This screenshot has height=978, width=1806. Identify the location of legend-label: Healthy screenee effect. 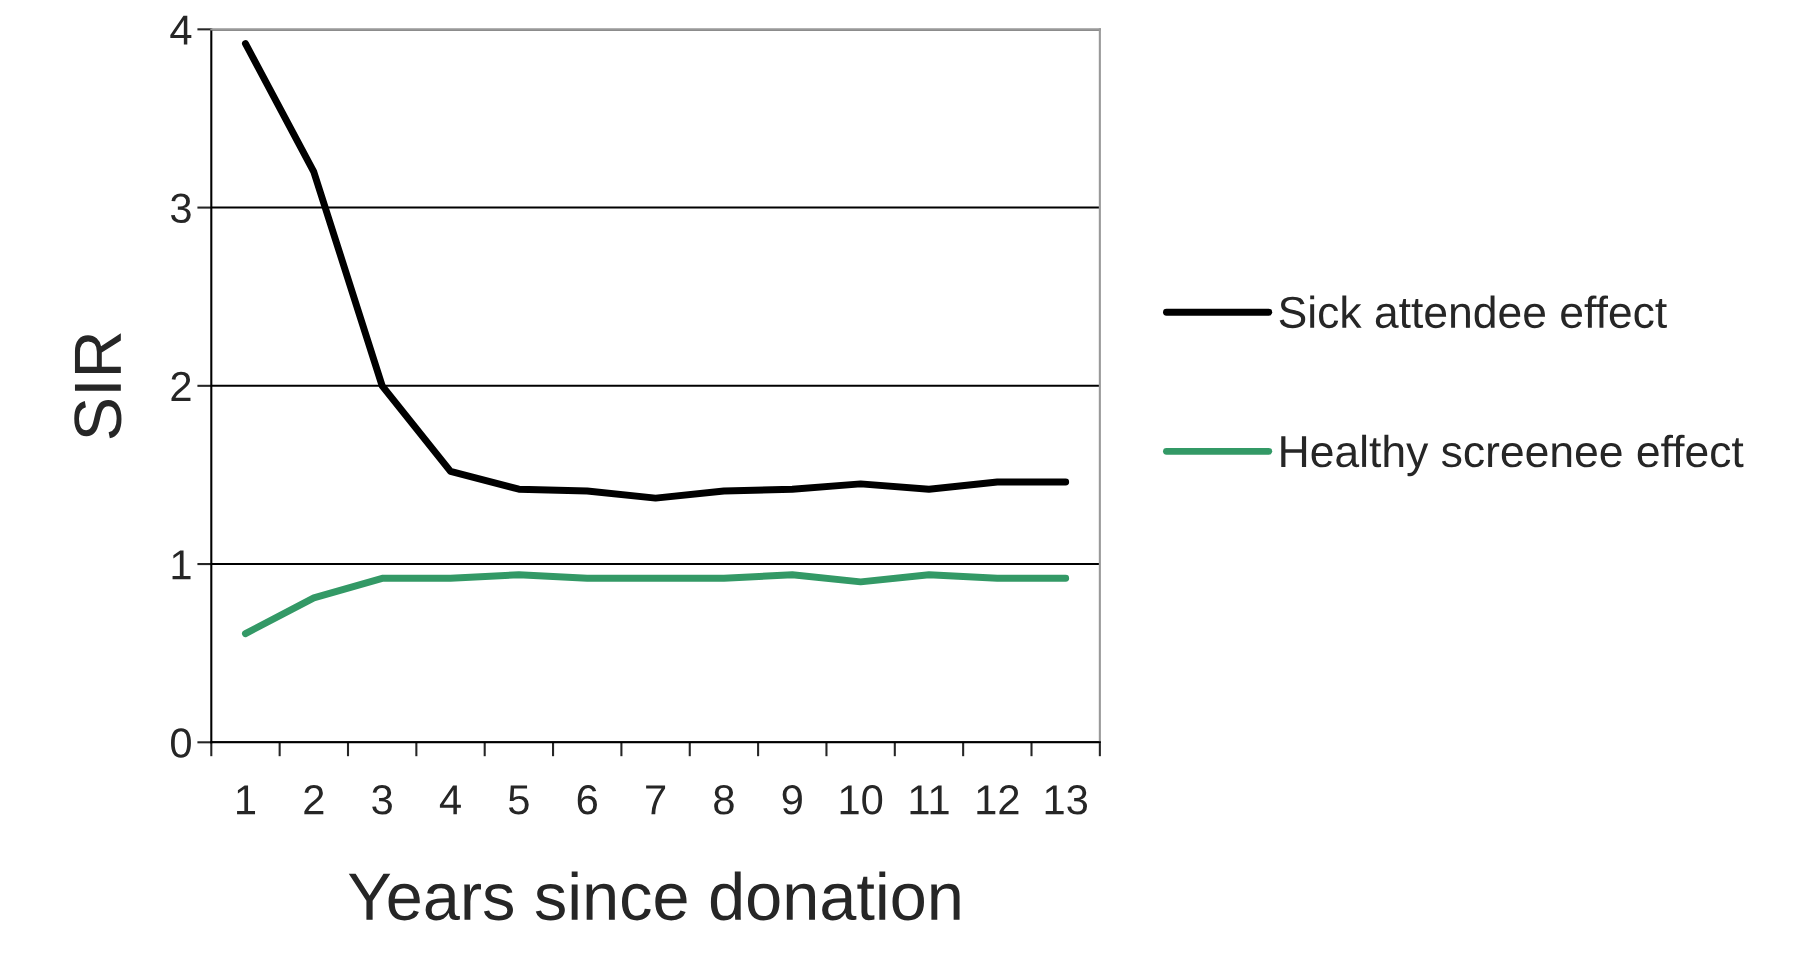
(1512, 455).